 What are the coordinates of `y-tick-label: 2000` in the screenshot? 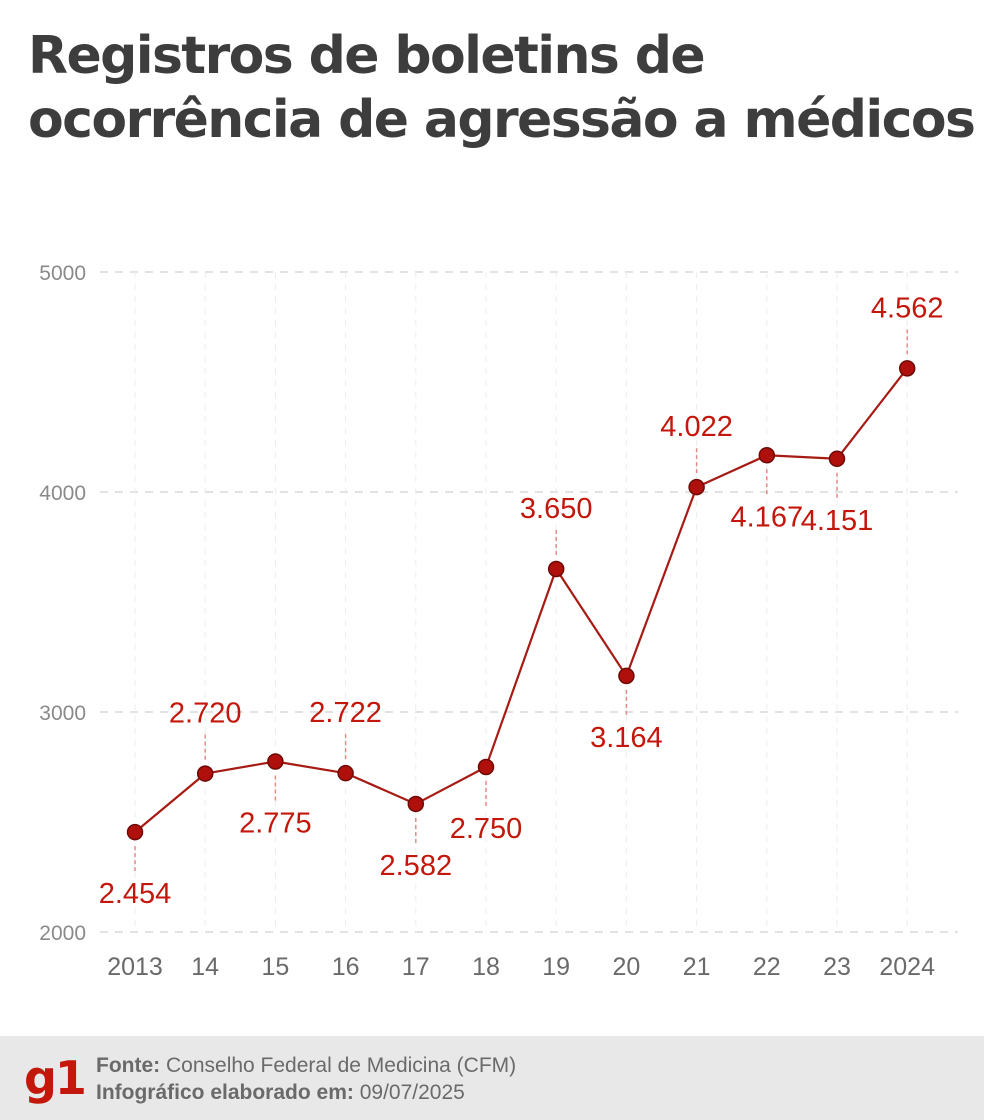 It's located at (62, 933).